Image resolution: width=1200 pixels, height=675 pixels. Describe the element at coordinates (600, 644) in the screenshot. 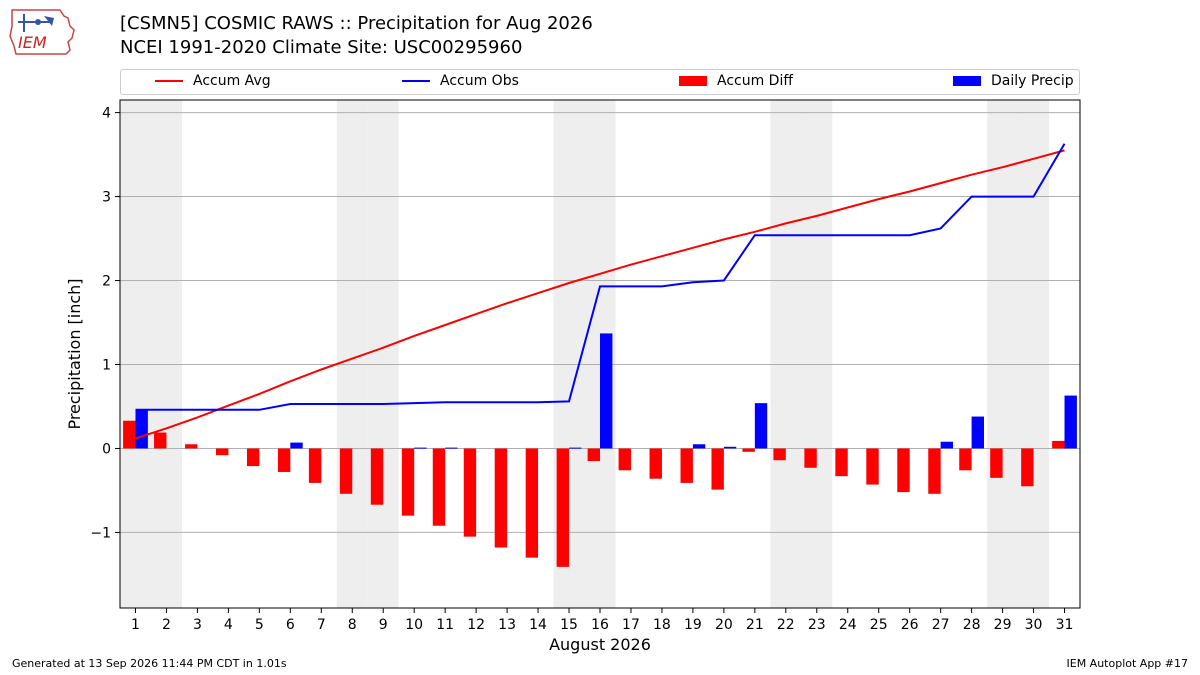

I see `x-axis-label: August 2026` at that location.